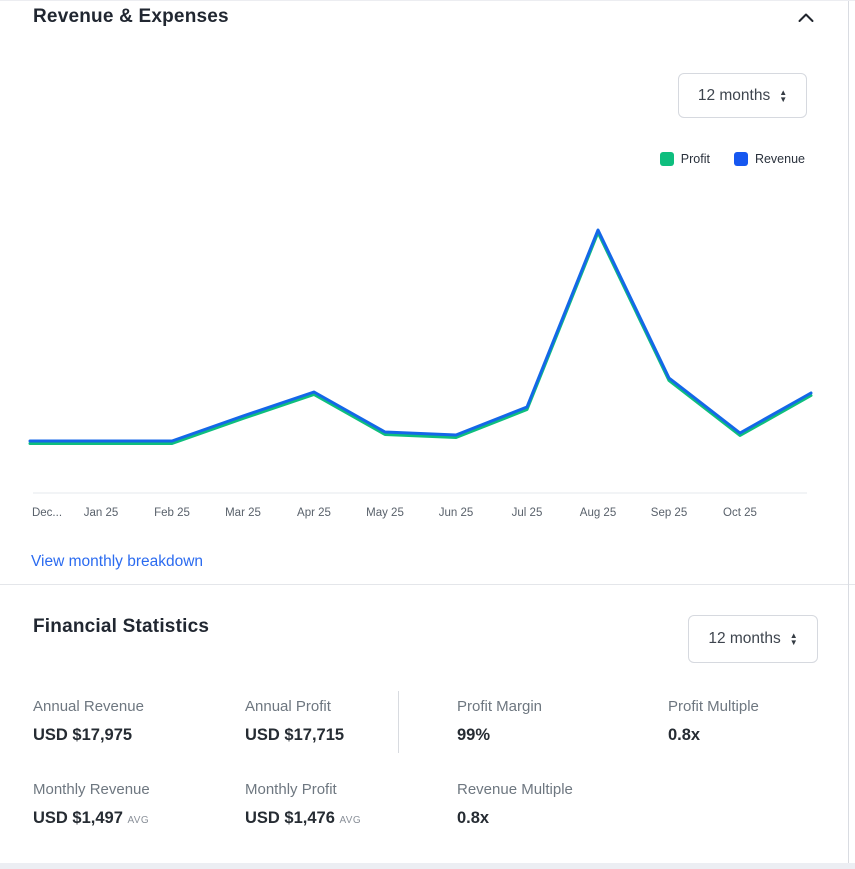 This screenshot has width=855, height=869. I want to click on x-axis-tick: Oct 25, so click(740, 513).